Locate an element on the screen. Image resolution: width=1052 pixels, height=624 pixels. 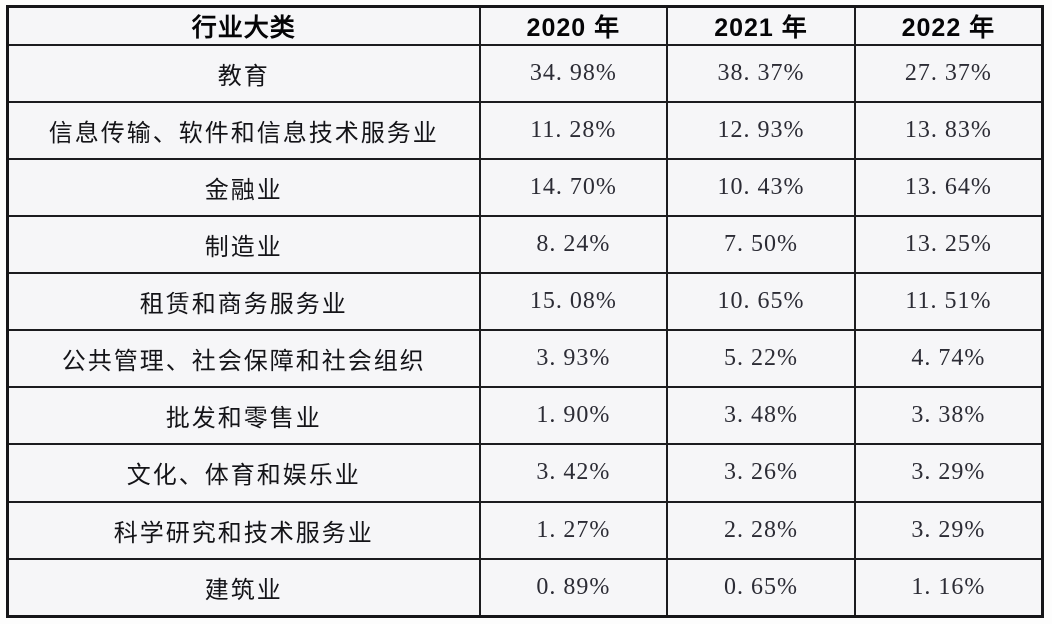
row-category: 金融业 is located at coordinates (243, 188).